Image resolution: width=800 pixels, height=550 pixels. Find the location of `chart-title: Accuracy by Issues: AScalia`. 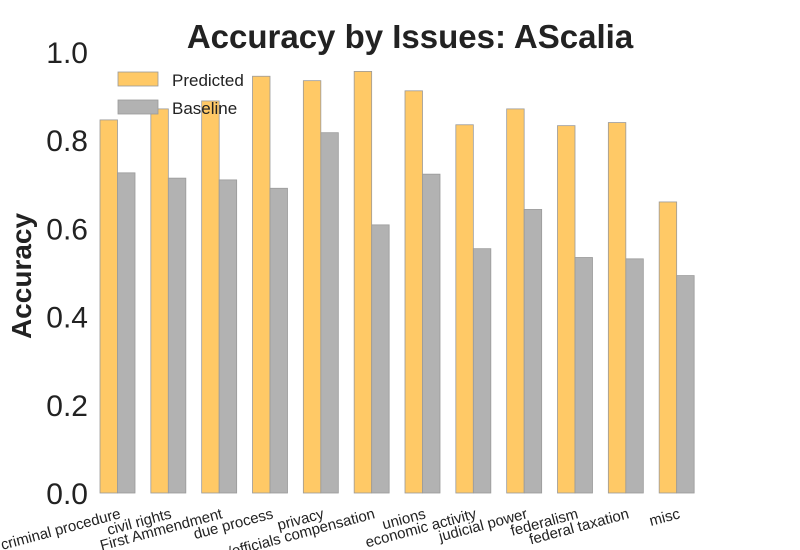

chart-title: Accuracy by Issues: AScalia is located at coordinates (410, 36).